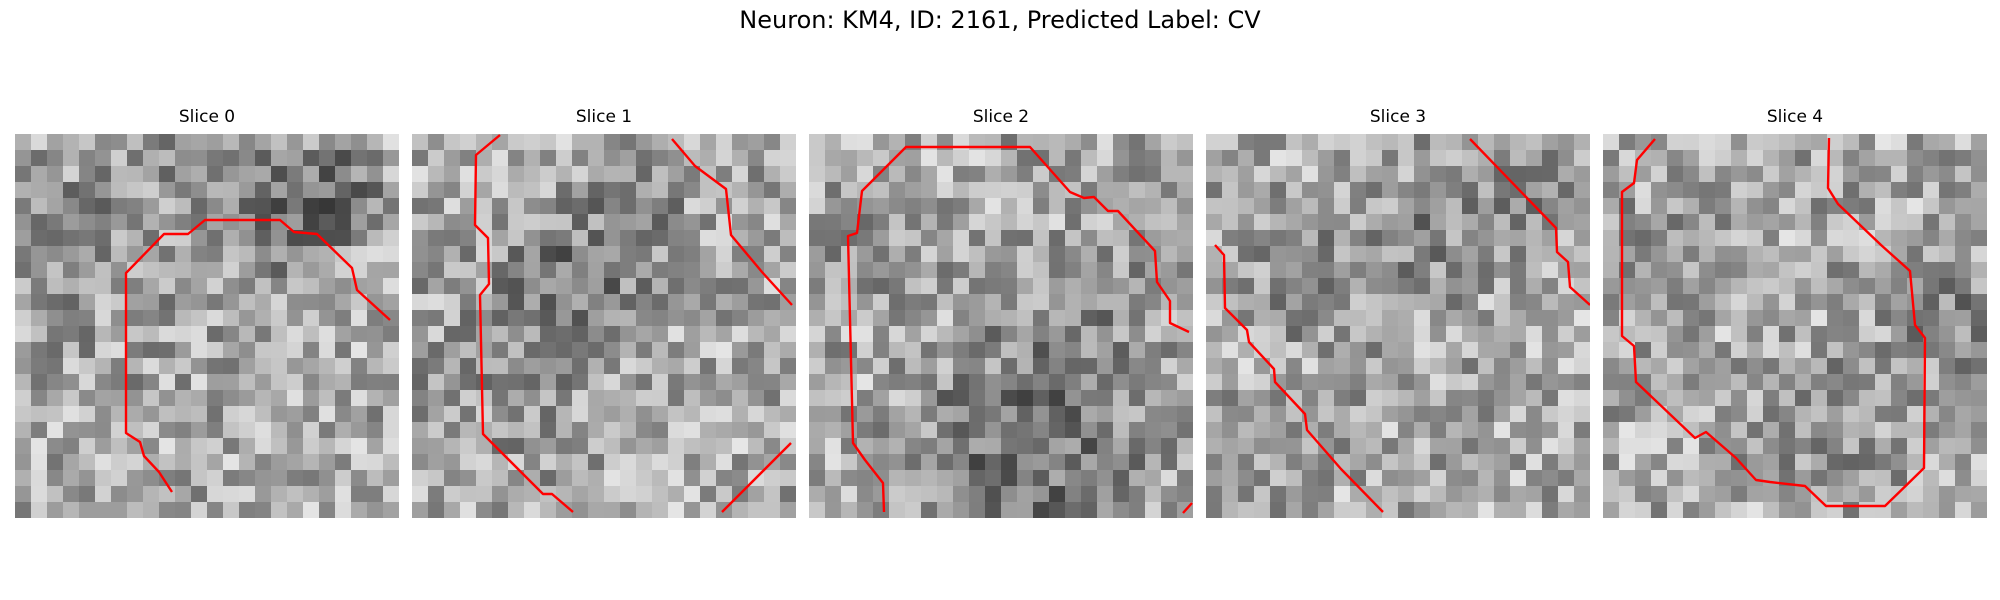 The width and height of the screenshot is (2000, 600). I want to click on slice-title-1: Slice 1, so click(604, 117).